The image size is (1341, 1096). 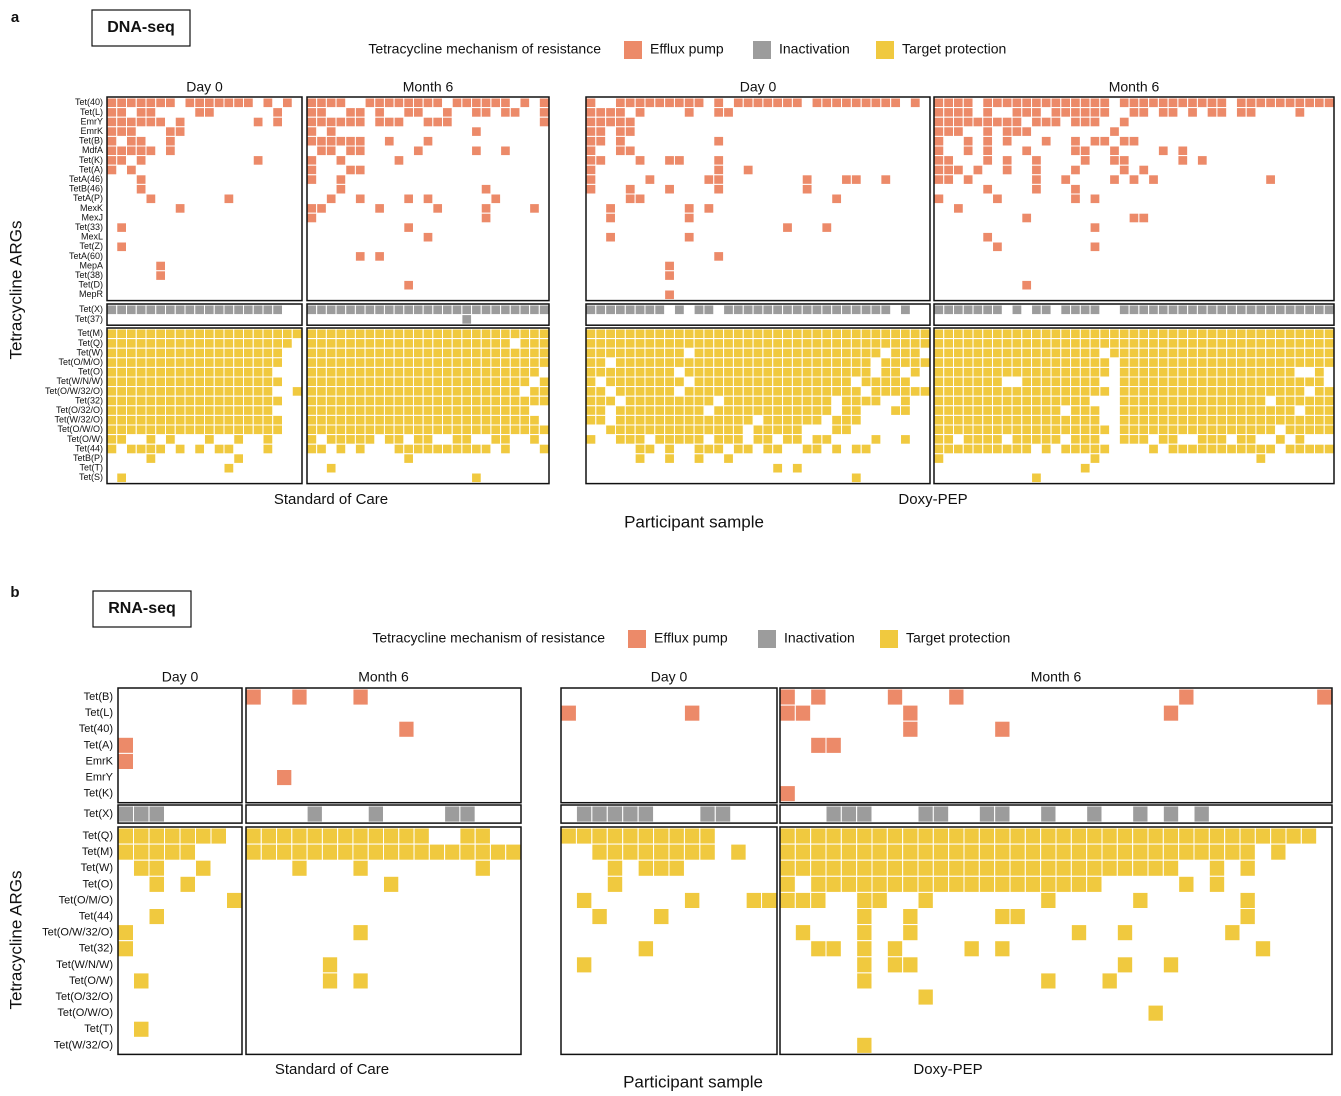 What do you see at coordinates (428, 199) in the screenshot?
I see `facet-box` at bounding box center [428, 199].